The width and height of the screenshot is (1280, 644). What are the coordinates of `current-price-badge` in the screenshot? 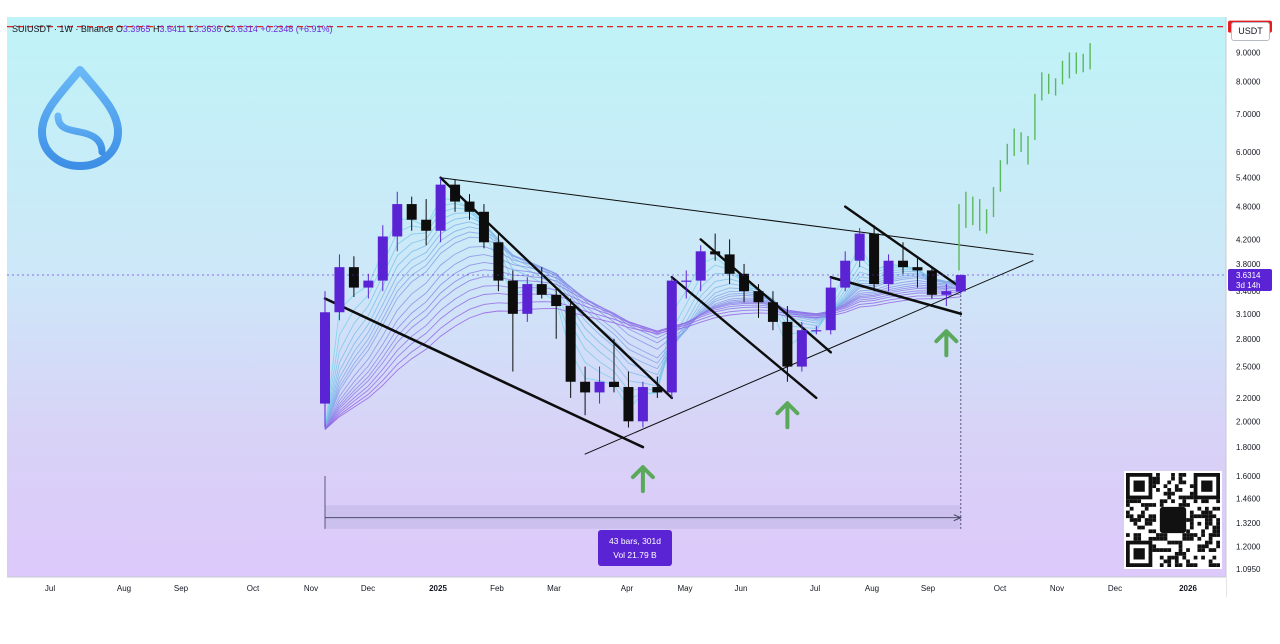 It's located at (1250, 280).